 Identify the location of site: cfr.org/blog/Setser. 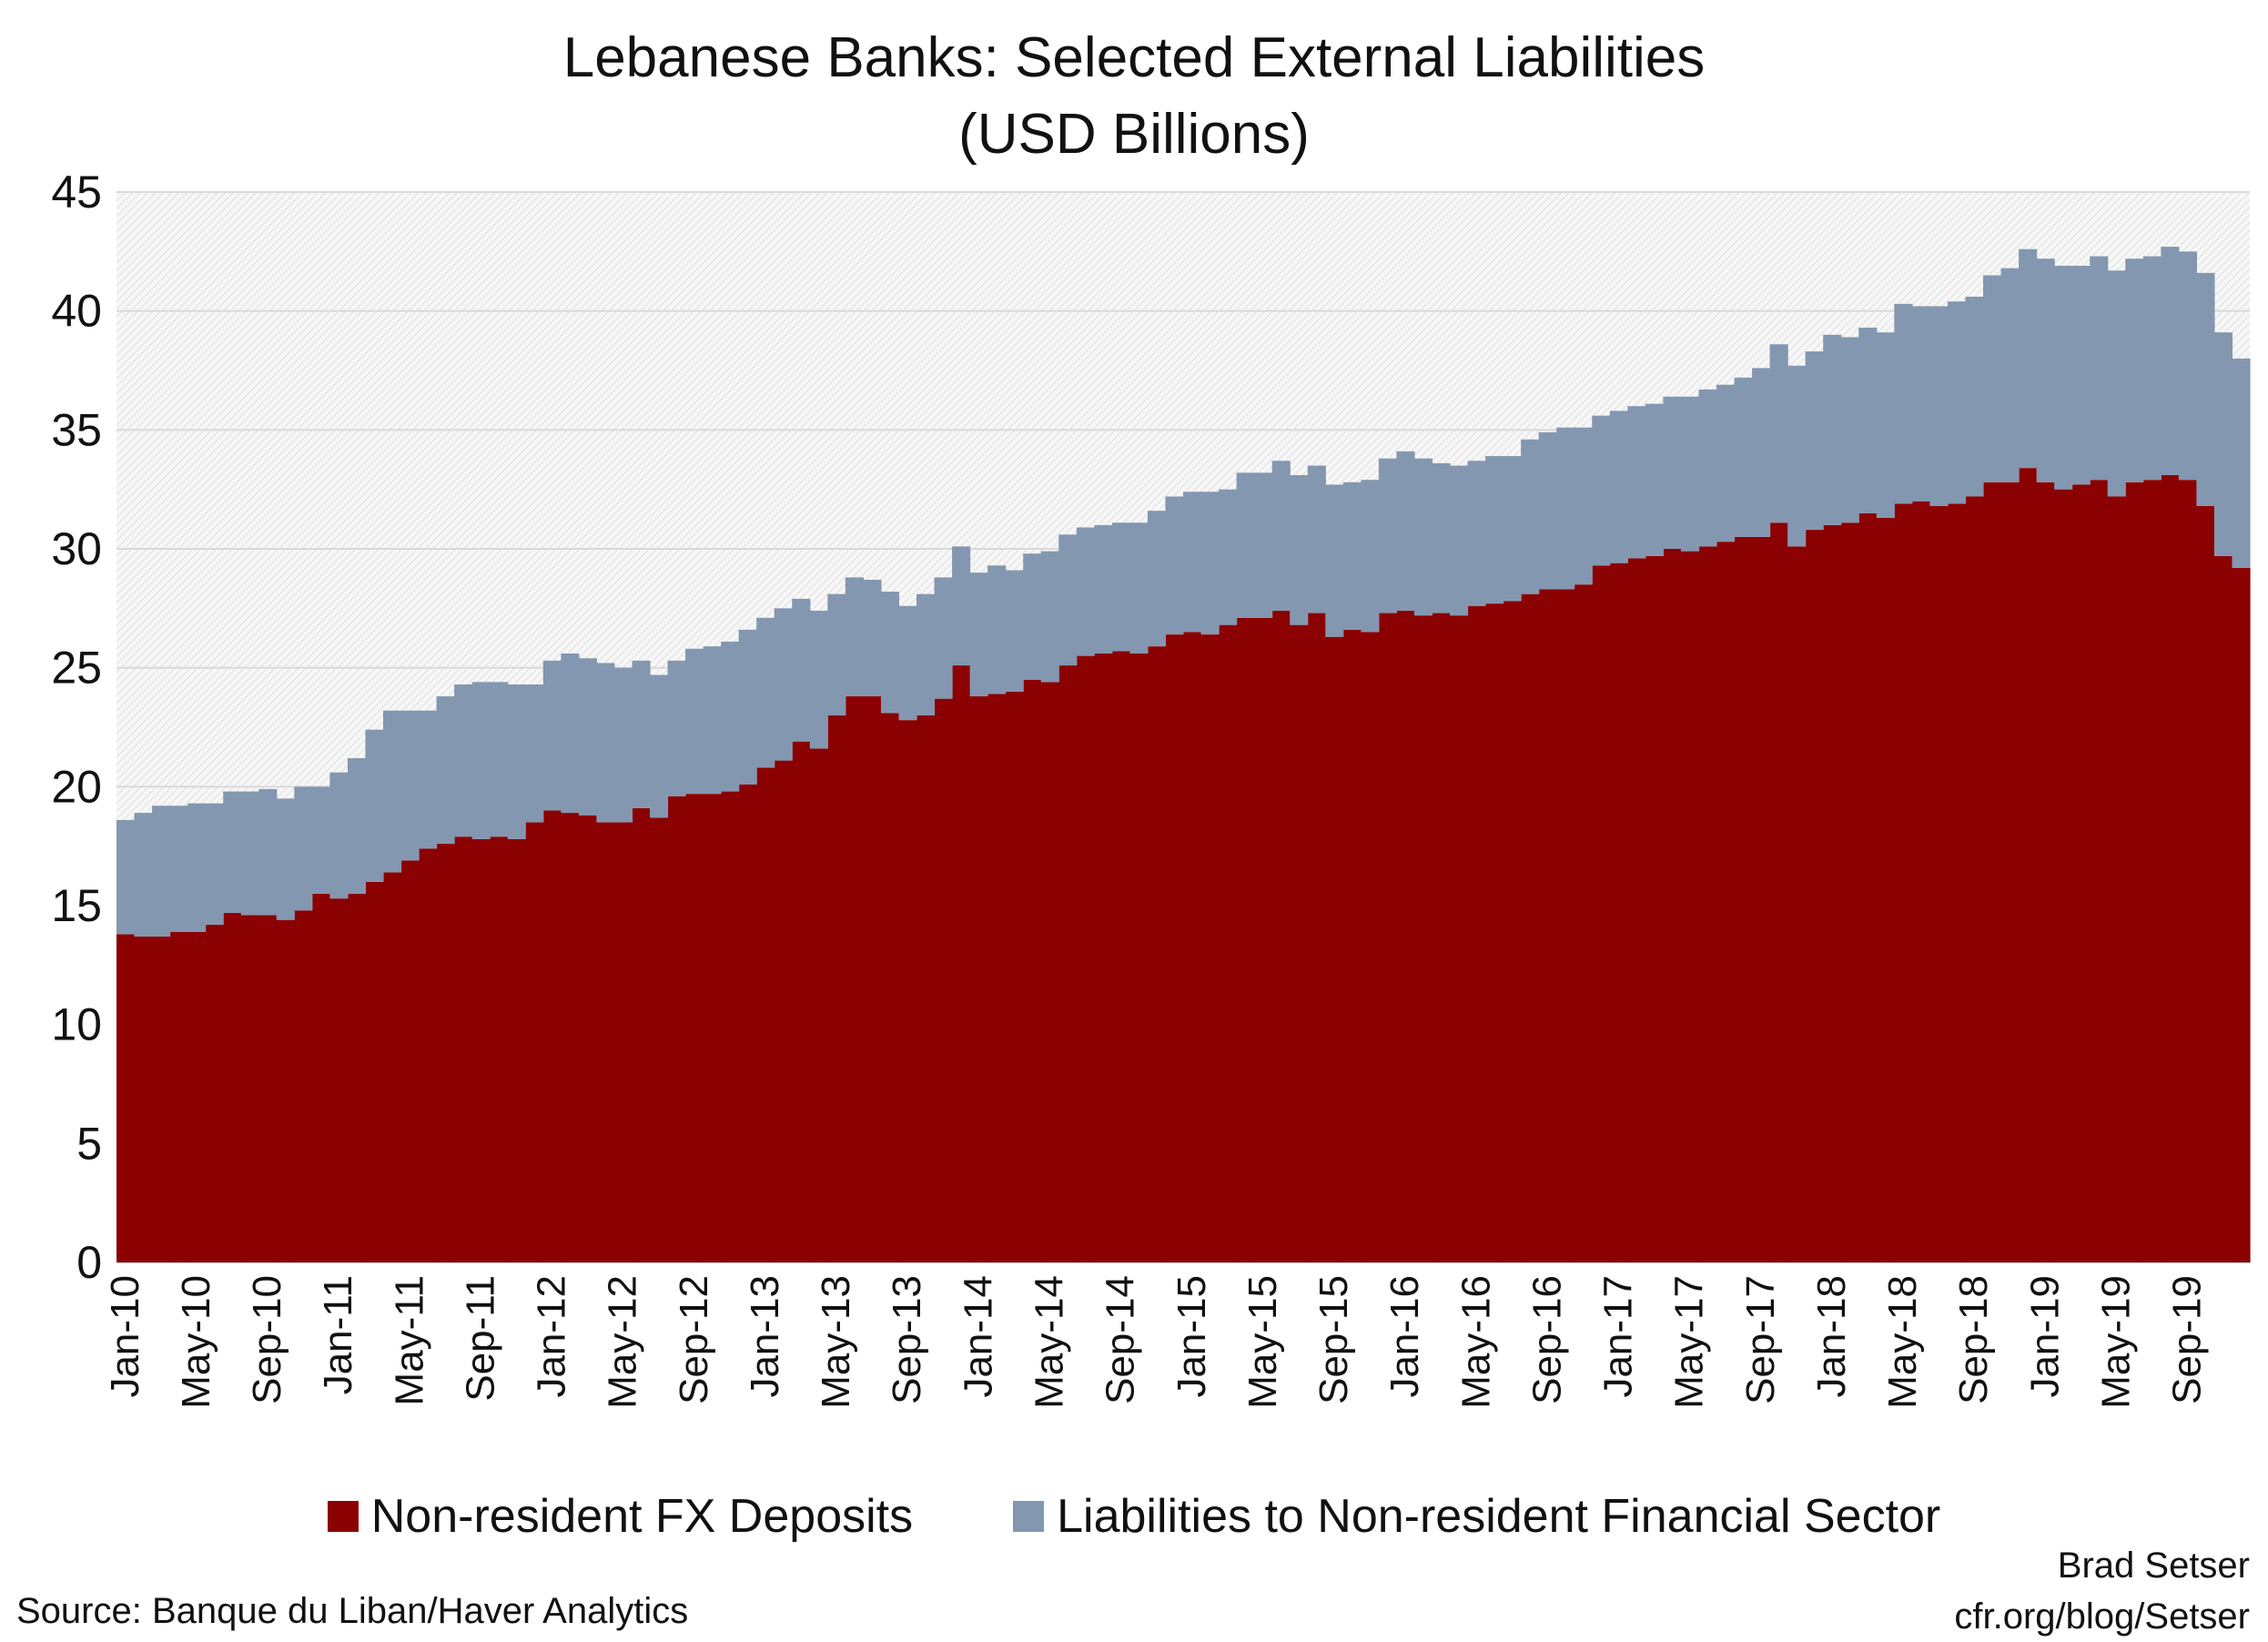
(2102, 1616).